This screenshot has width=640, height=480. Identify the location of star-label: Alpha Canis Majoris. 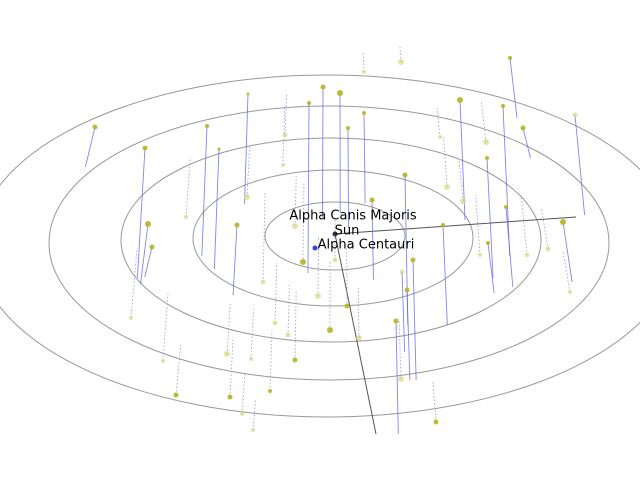
(353, 216).